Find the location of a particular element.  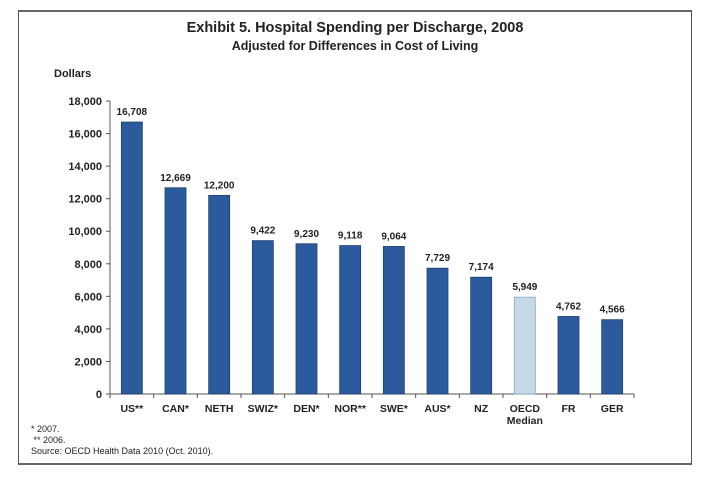

footnote-2006: ** 2006. is located at coordinates (48, 440).